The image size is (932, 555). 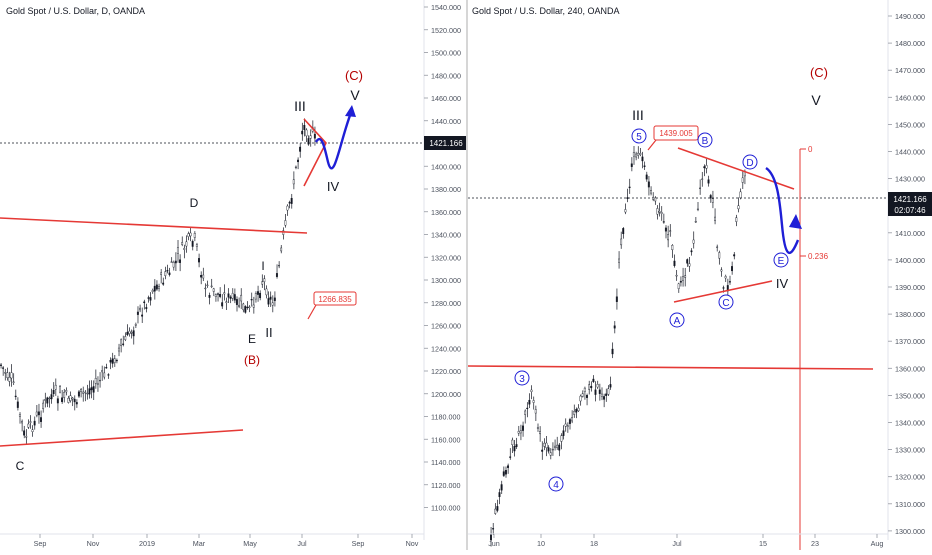 I want to click on price-axis-label: 1450.000, so click(x=910, y=124).